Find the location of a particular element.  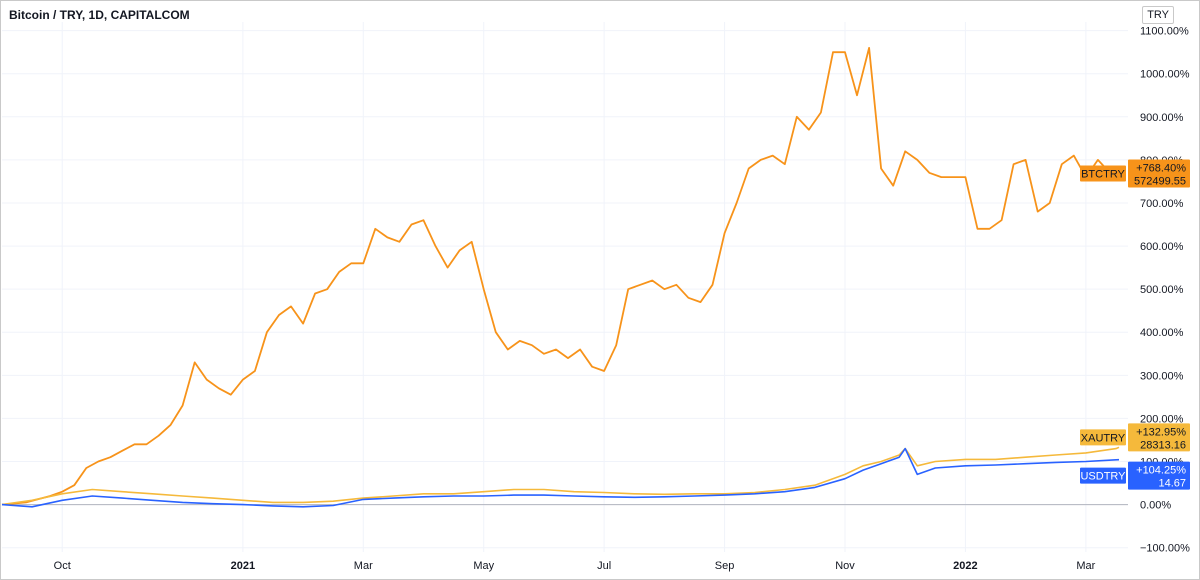

y-tick-label: −100.00% is located at coordinates (1165, 549).